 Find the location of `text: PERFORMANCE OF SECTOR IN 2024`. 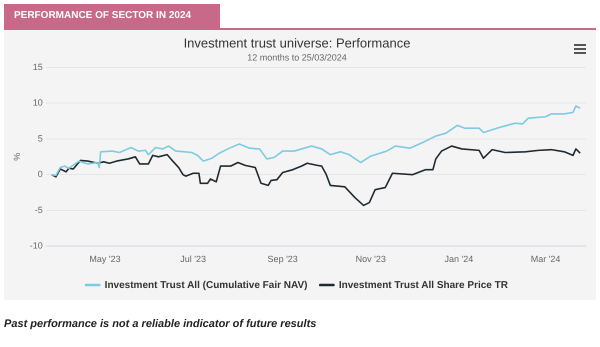

text: PERFORMANCE OF SECTOR IN 2024 is located at coordinates (112, 16).